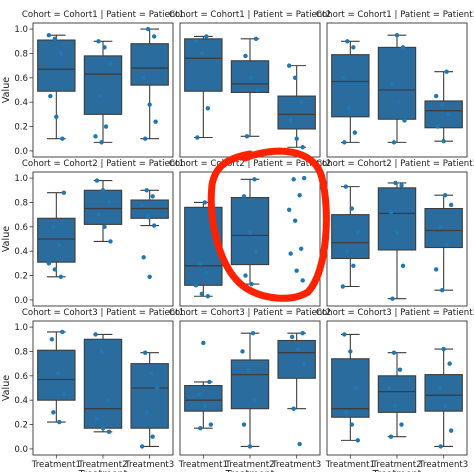 This screenshot has height=472, width=474. Describe the element at coordinates (250, 84) in the screenshot. I see `facet-panel: Cohort = Cohort1 | Patient = Patient2` at that location.